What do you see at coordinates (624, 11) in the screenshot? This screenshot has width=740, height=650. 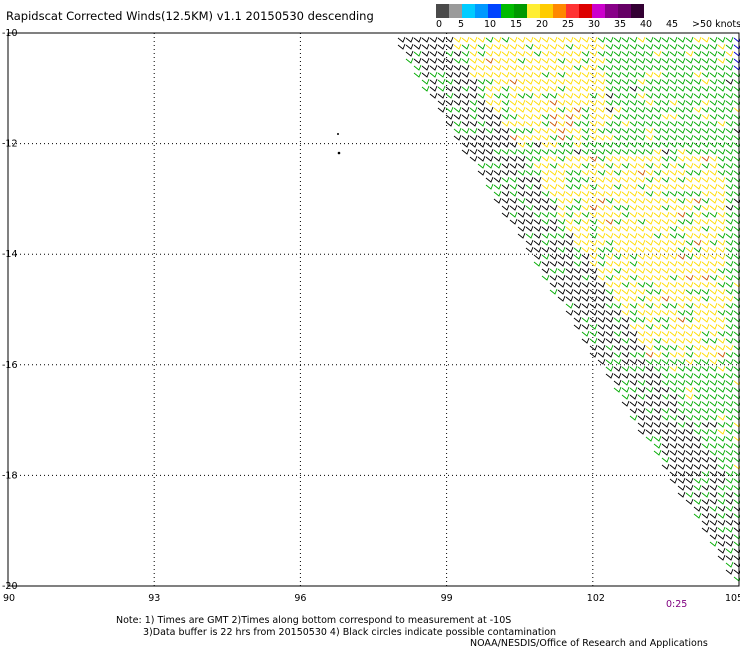 I see `legend-swatch` at bounding box center [624, 11].